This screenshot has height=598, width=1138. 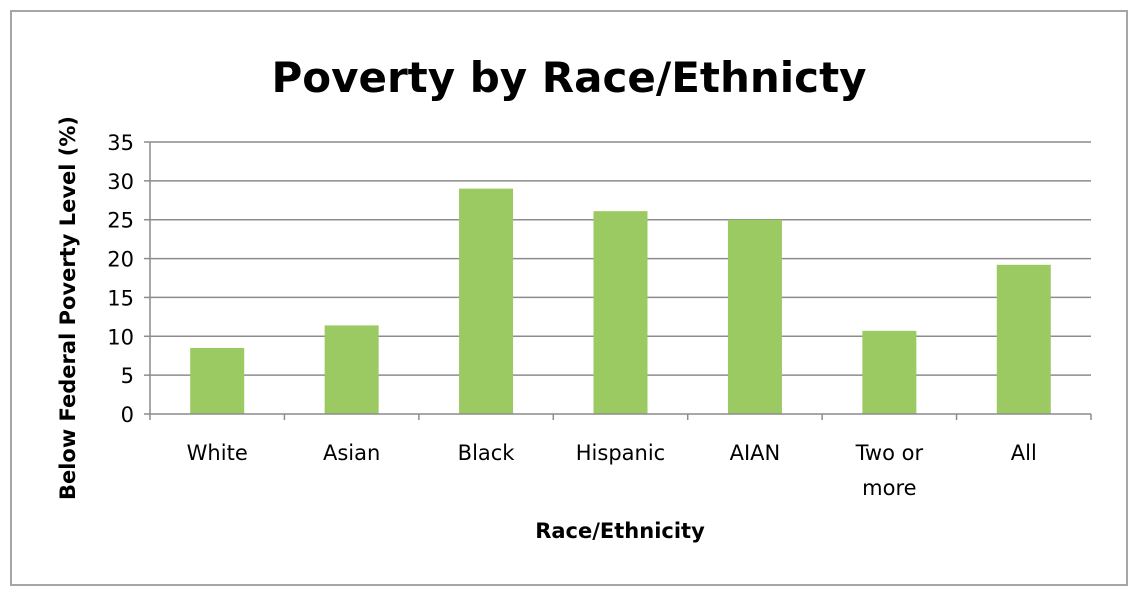 I want to click on bar-two-or-more, so click(x=889, y=372).